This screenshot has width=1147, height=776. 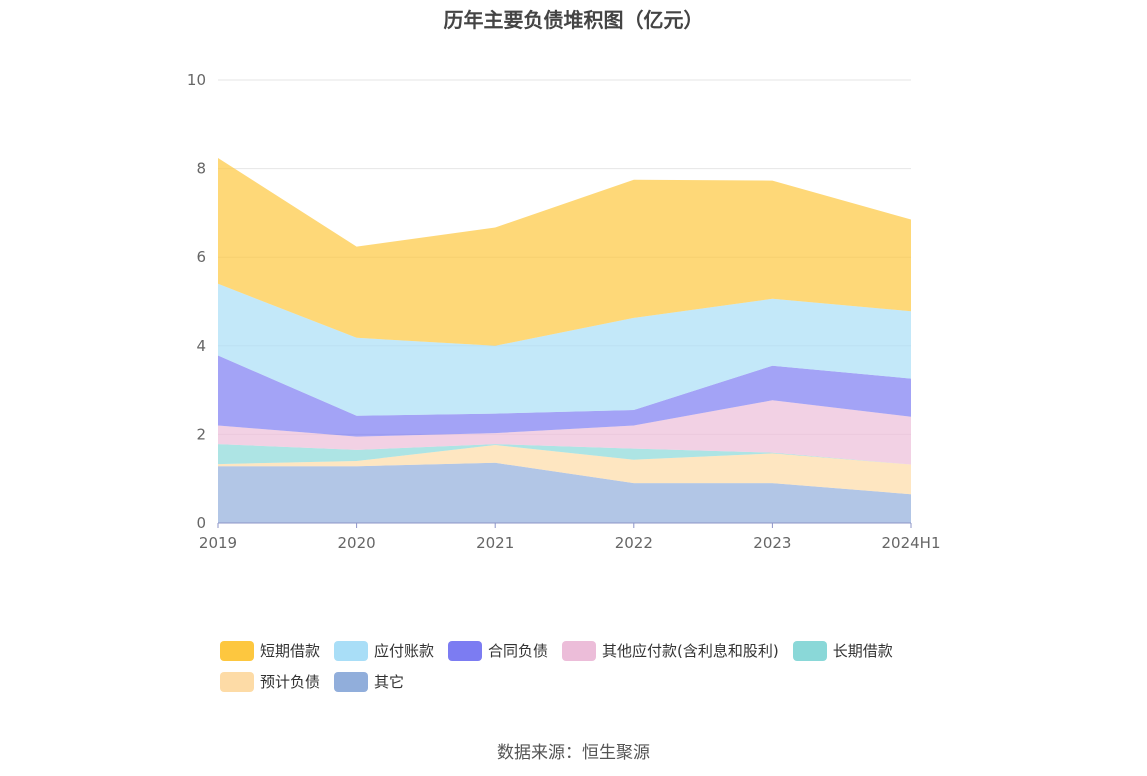 What do you see at coordinates (495, 543) in the screenshot?
I see `x-tick-label: 2021` at bounding box center [495, 543].